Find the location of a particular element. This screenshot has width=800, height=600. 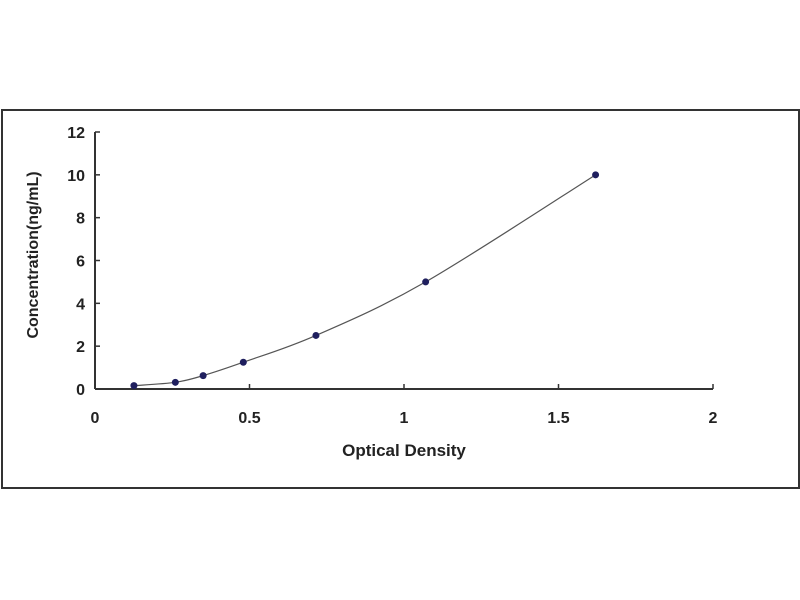

y-tick-label: 12 is located at coordinates (76, 133).